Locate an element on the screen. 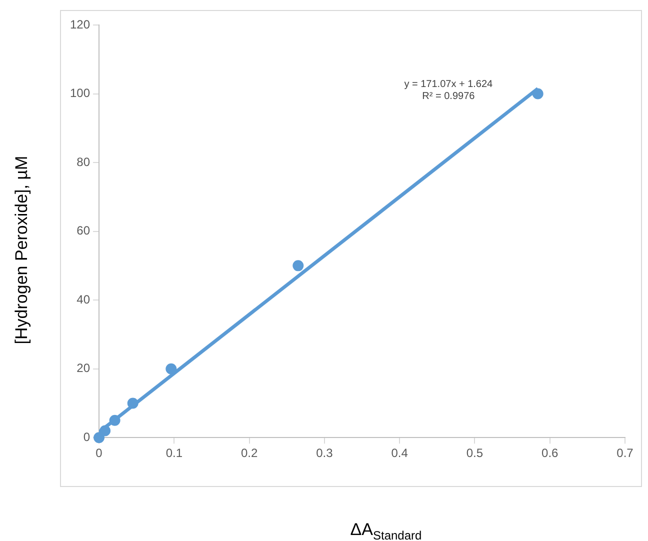  x-tick-label: 0.3 is located at coordinates (325, 453).